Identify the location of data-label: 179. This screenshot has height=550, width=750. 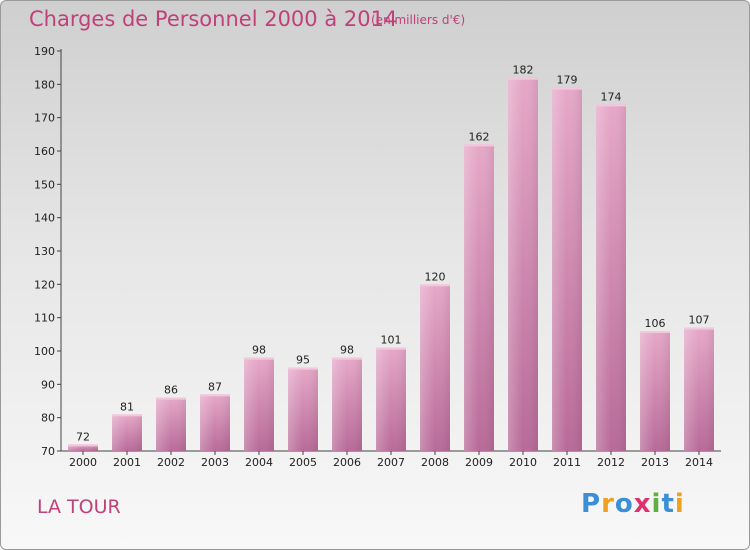
(567, 80).